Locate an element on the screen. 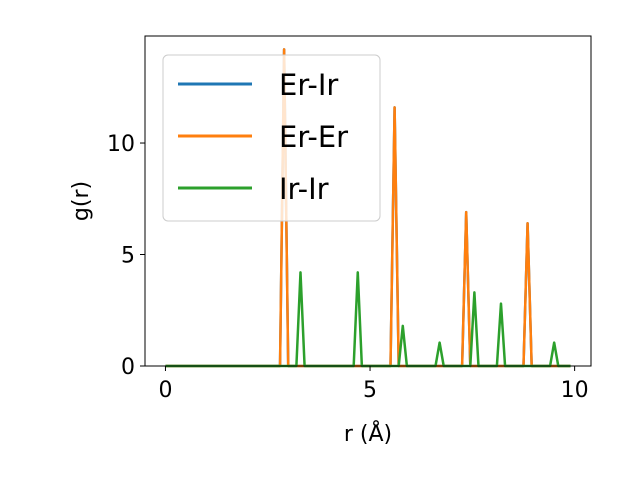  legend: Er-Ir Er-Er Ir-Ir is located at coordinates (271, 138).